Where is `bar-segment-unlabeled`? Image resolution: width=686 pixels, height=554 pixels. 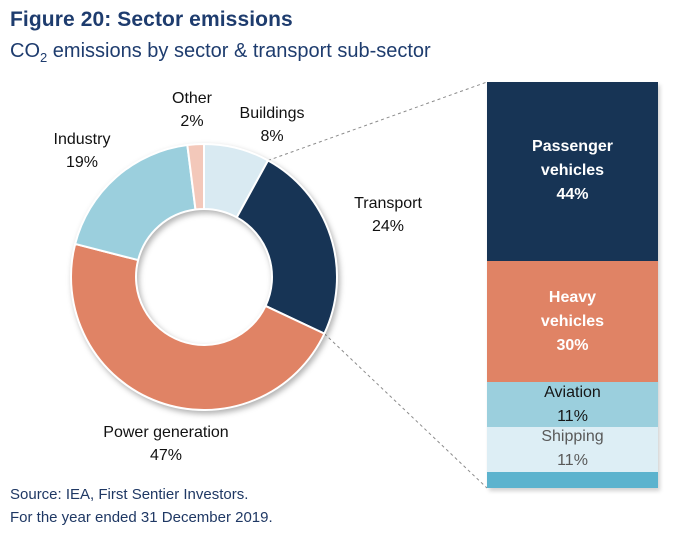 bar-segment-unlabeled is located at coordinates (572, 479).